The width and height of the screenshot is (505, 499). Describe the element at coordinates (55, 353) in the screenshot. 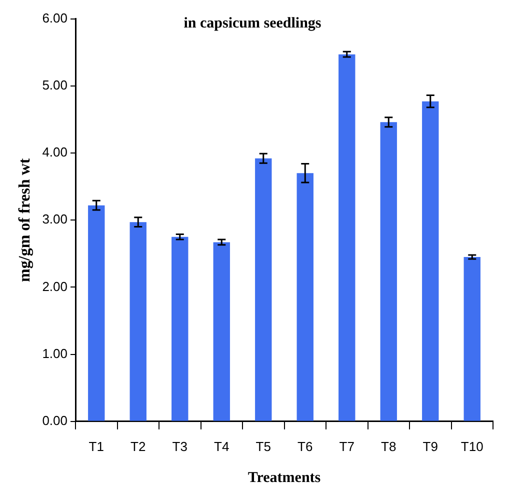

I see `y-tick-label: 1.00` at that location.